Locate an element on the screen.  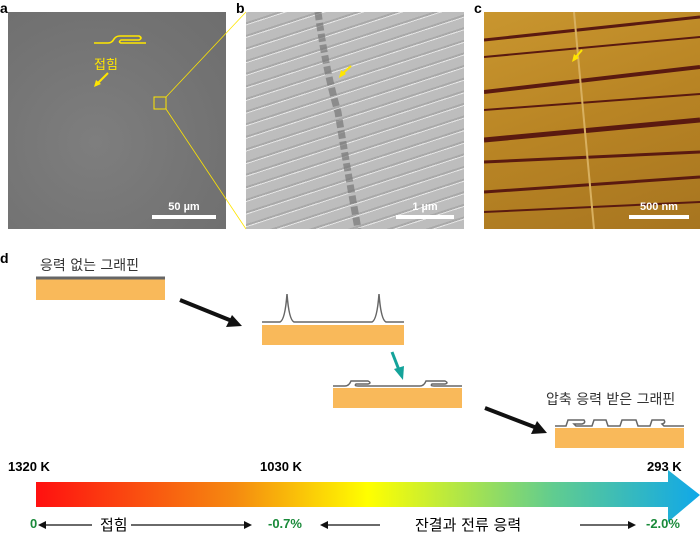
panel-label-c: c is located at coordinates (478, 8).